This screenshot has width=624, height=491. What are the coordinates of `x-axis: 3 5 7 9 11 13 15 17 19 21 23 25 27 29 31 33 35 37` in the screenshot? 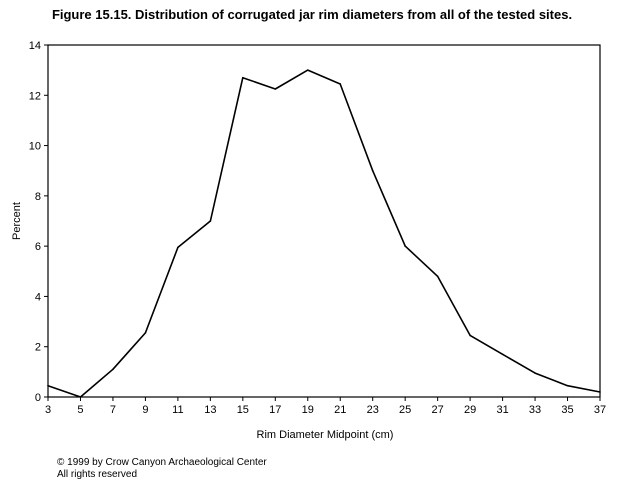 It's located at (325, 406).